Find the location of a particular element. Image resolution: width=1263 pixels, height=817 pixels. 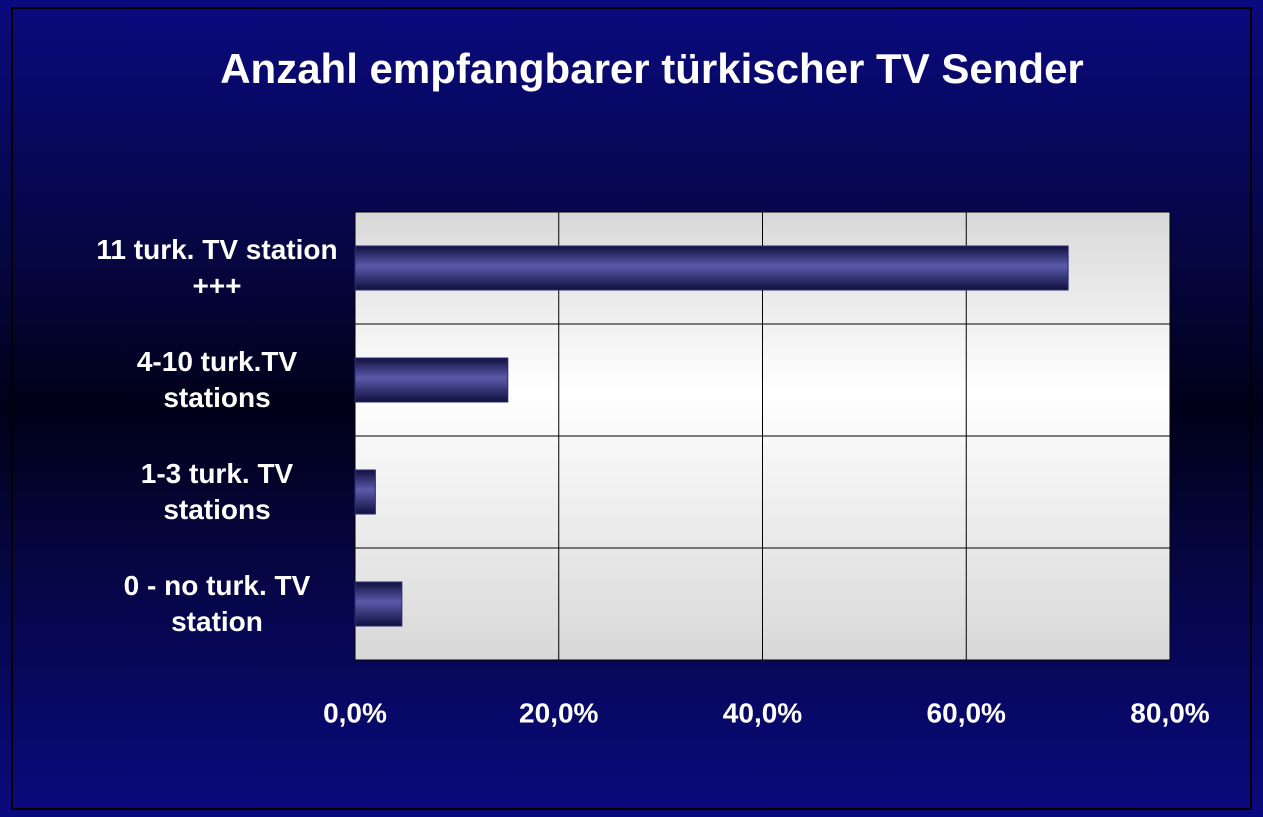

x-tick-label: 80,0% is located at coordinates (1169, 712).